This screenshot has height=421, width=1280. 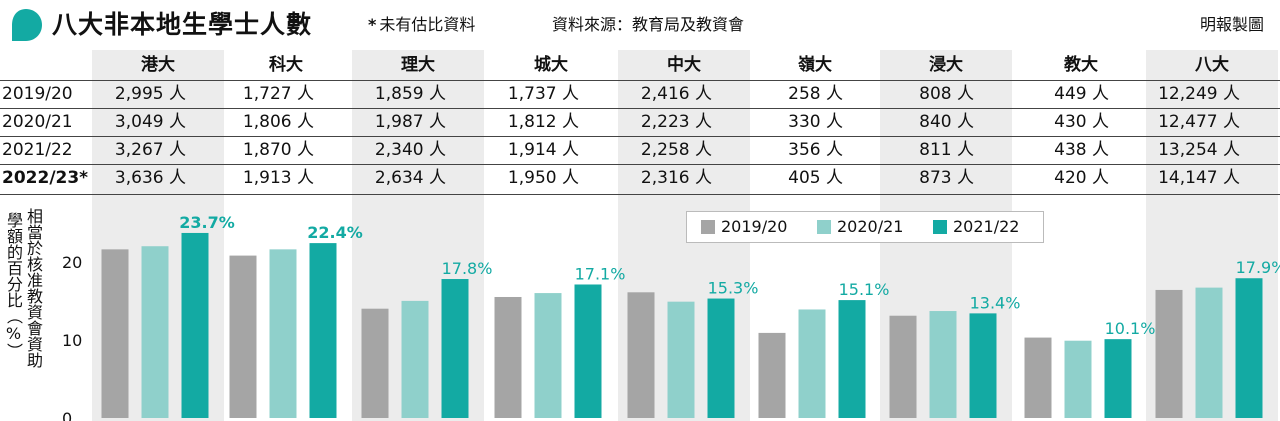 I want to click on row-year-label: 2019/20, so click(x=37, y=94).